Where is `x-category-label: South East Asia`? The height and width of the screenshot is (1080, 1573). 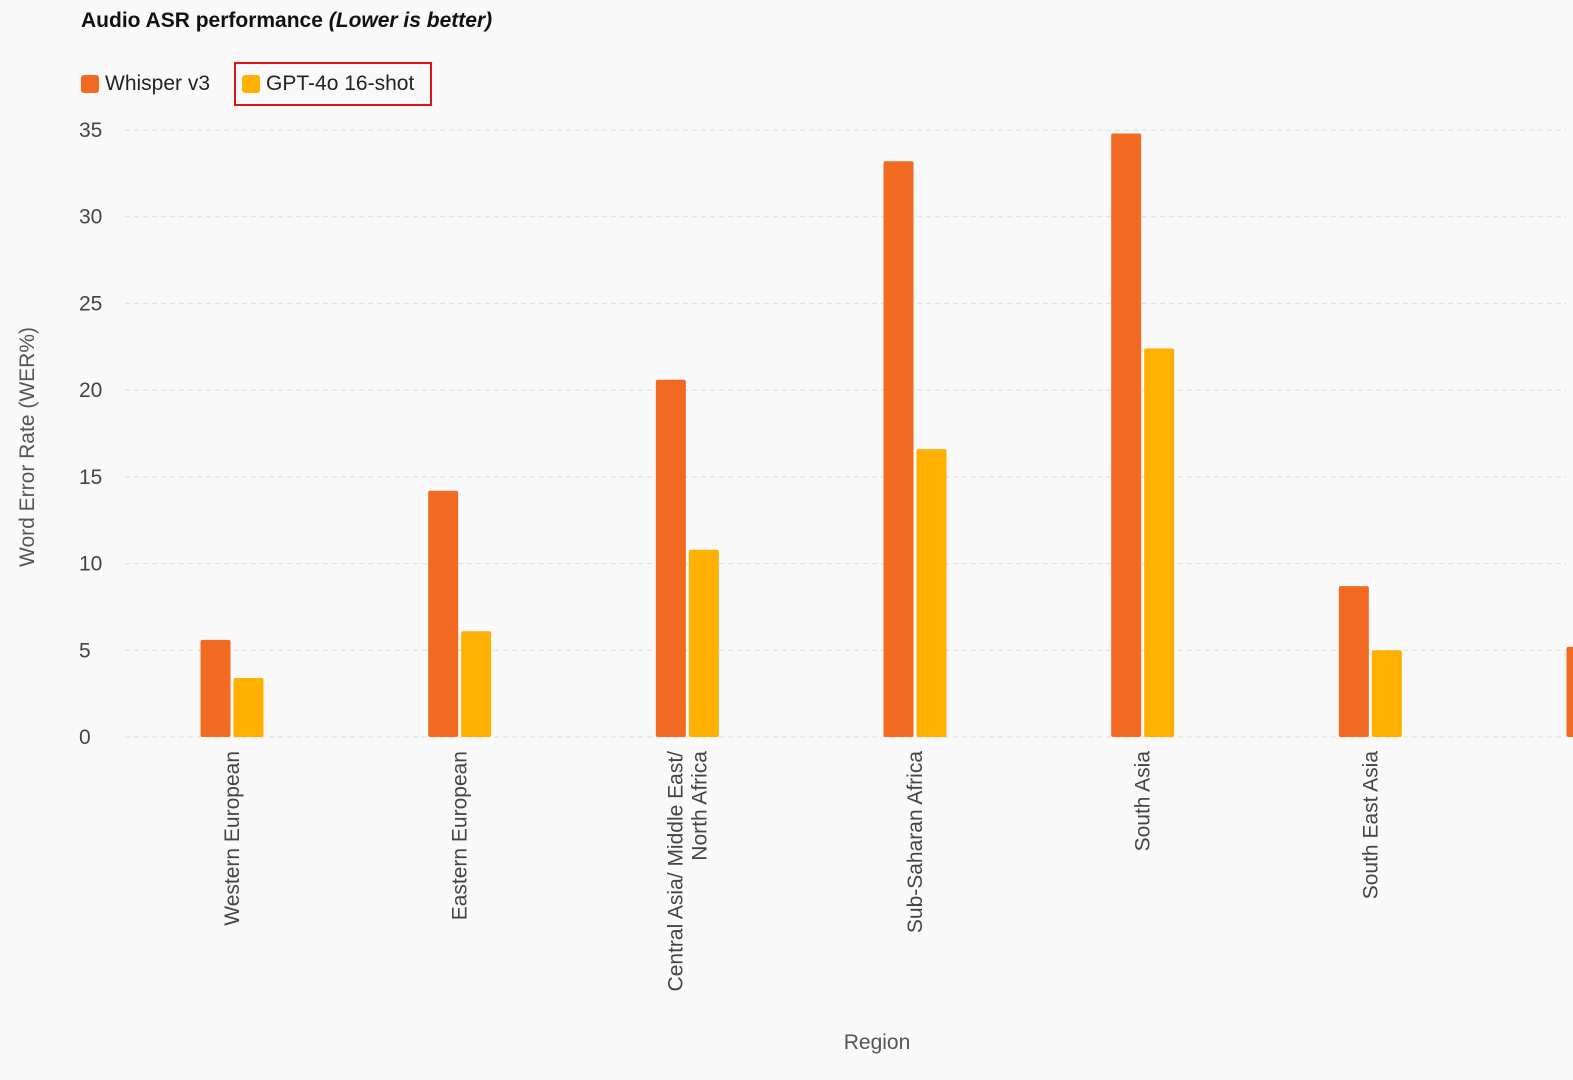 x-category-label: South East Asia is located at coordinates (1370, 825).